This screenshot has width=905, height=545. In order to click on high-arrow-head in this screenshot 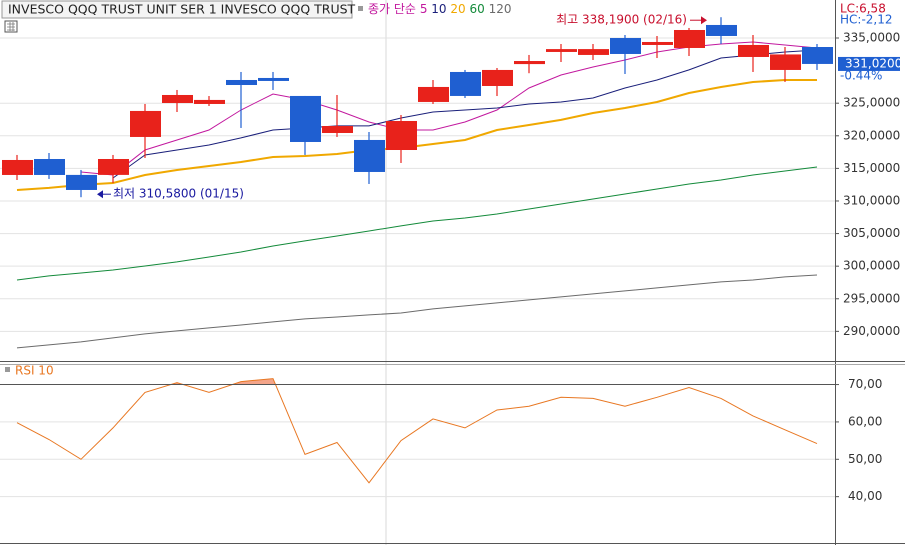, I will do `click(704, 20)`.